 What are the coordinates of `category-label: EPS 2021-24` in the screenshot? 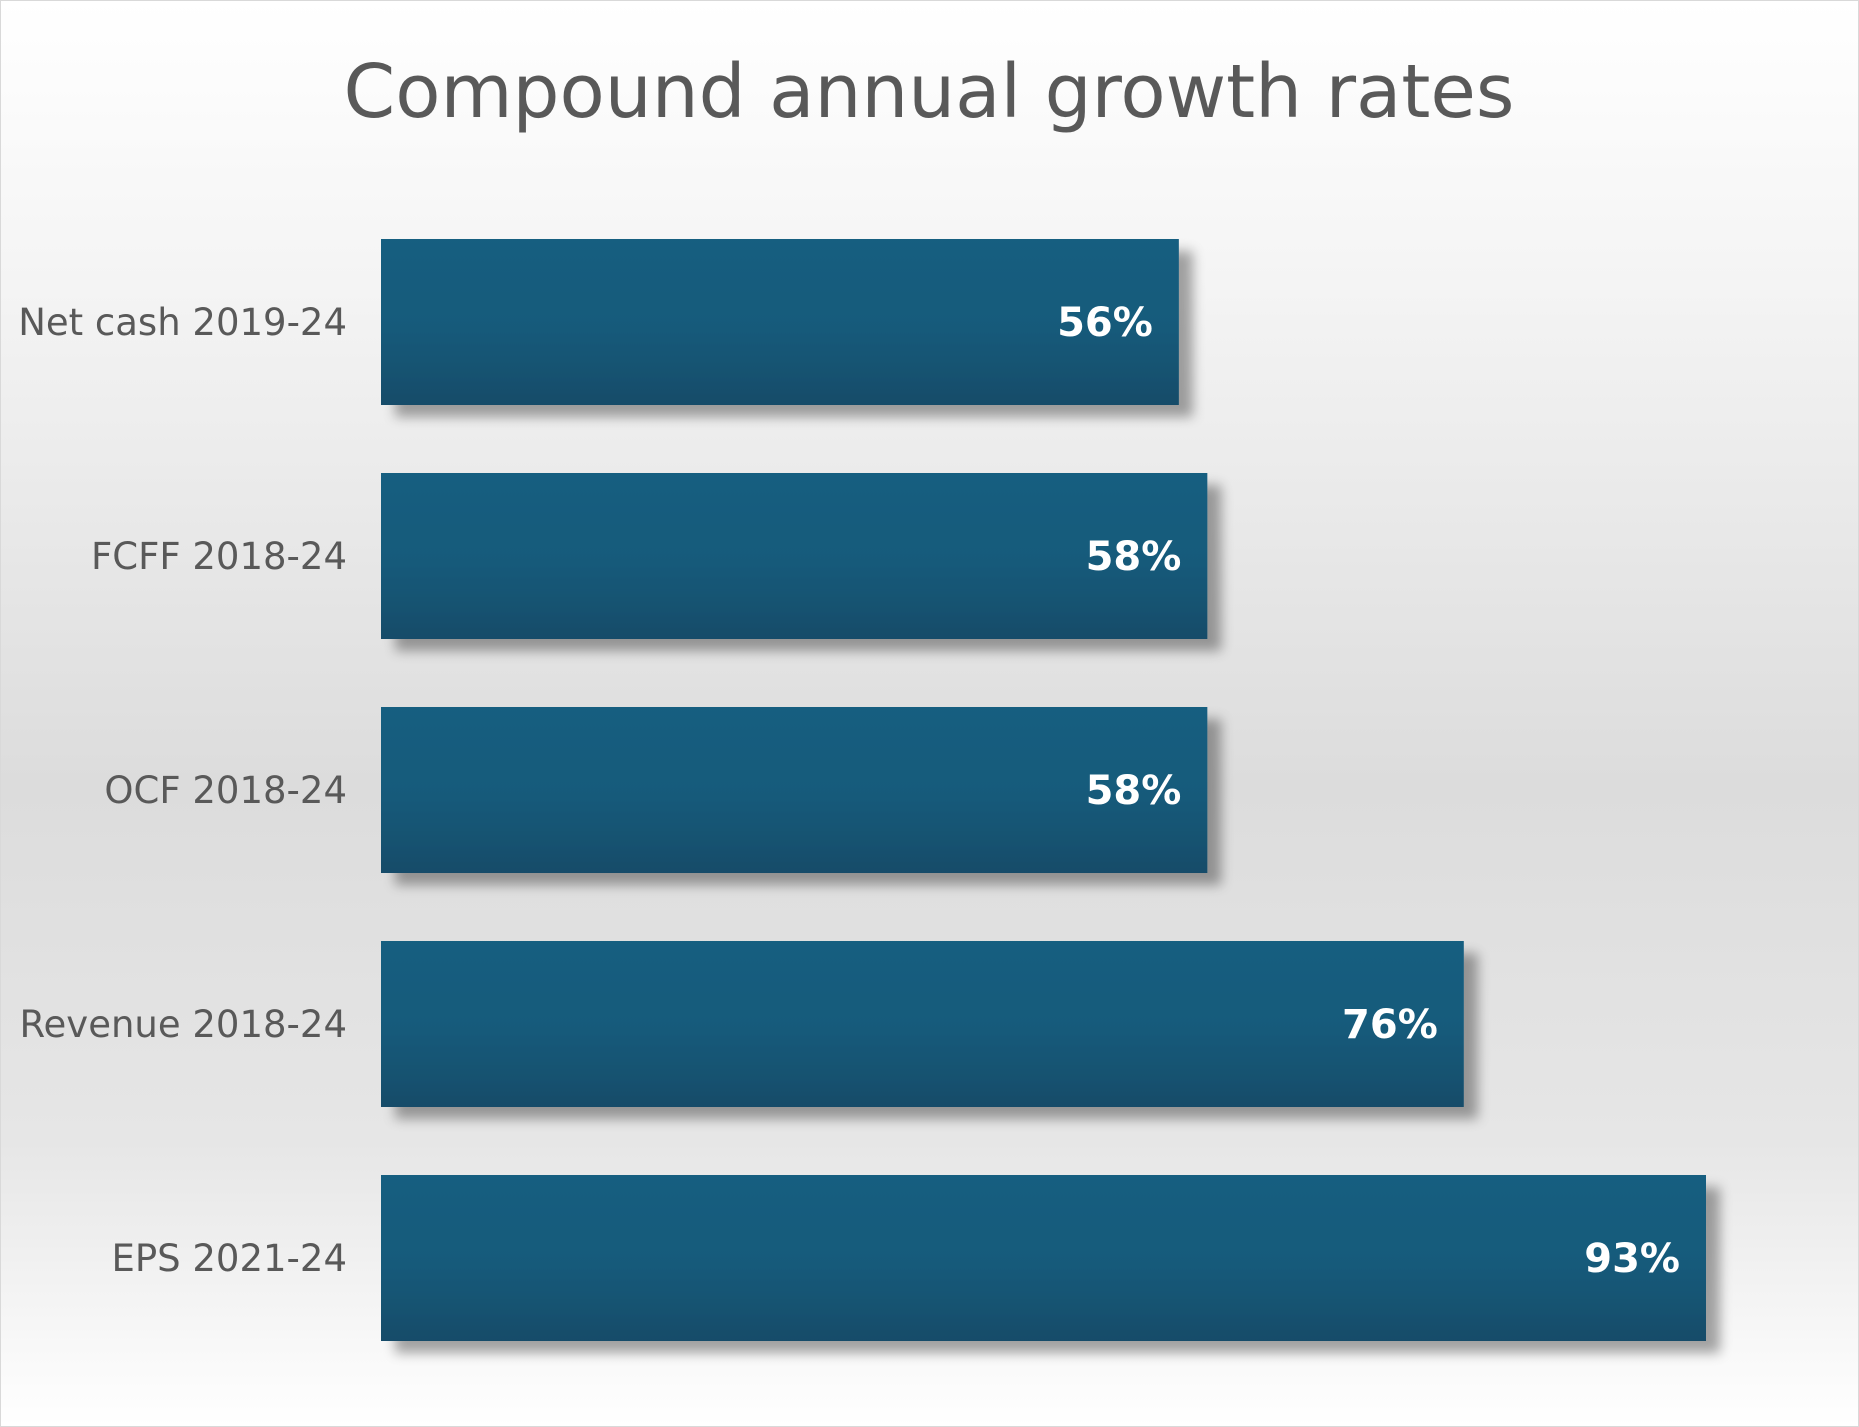 It's located at (229, 1258).